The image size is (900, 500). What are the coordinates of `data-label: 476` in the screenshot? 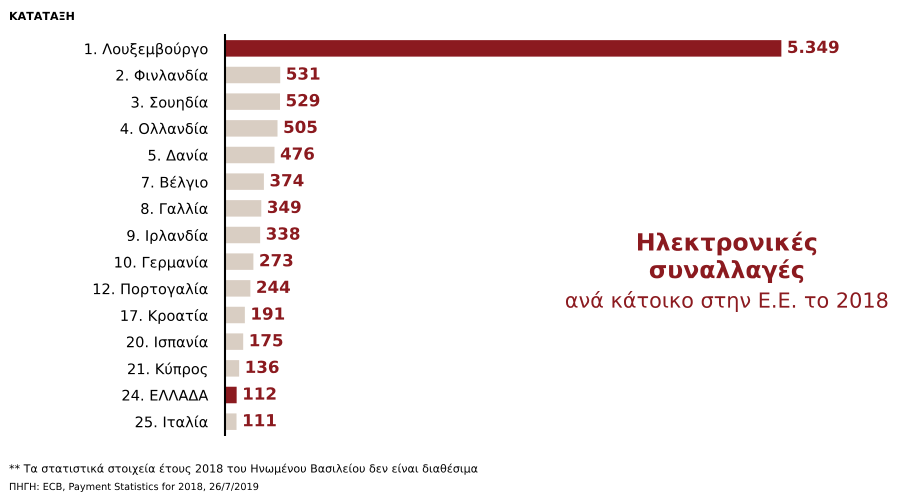 It's located at (297, 153).